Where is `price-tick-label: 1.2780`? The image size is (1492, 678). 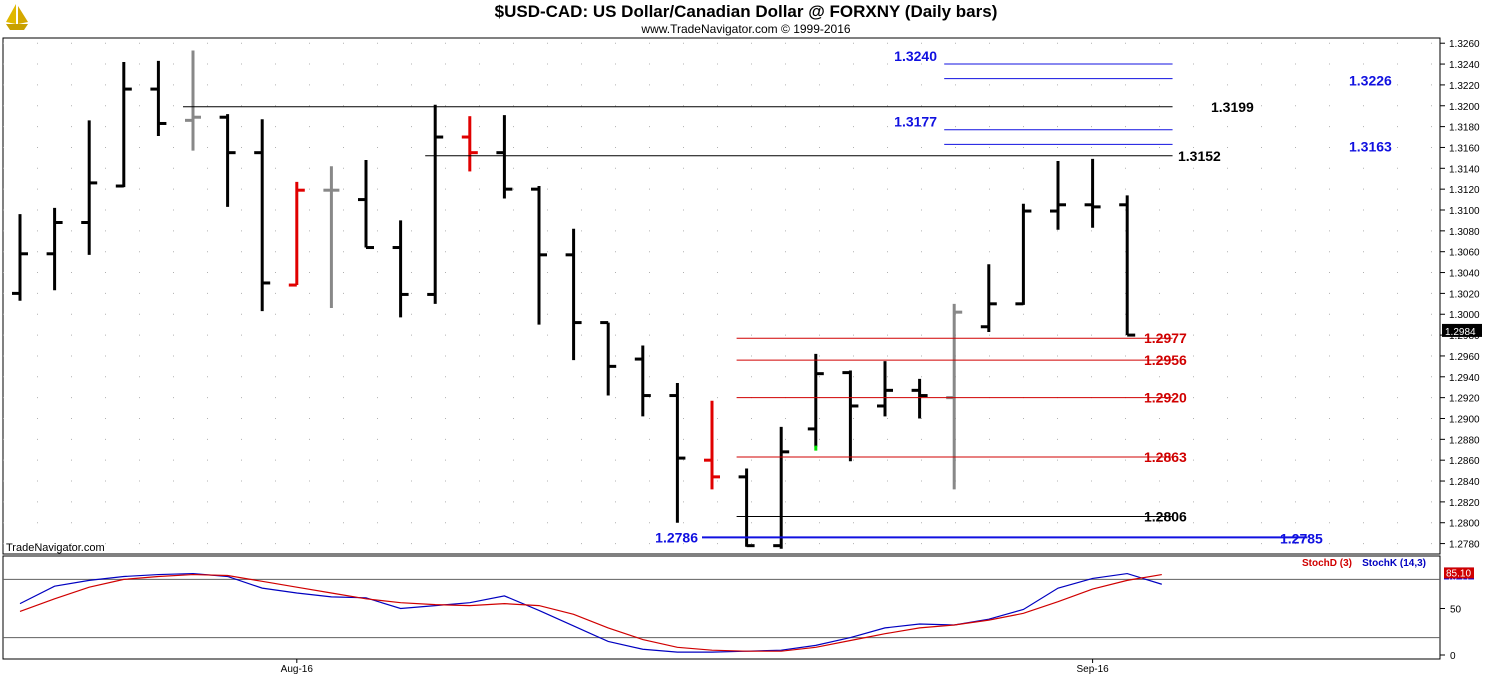 price-tick-label: 1.2780 is located at coordinates (1464, 545).